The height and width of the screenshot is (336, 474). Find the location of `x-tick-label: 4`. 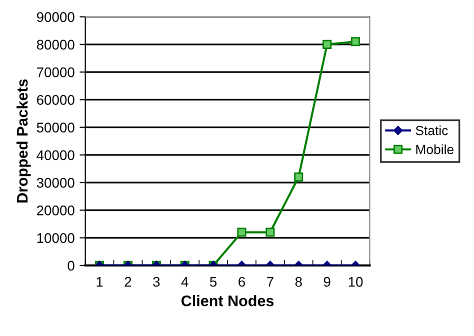

x-tick-label: 4 is located at coordinates (184, 282).